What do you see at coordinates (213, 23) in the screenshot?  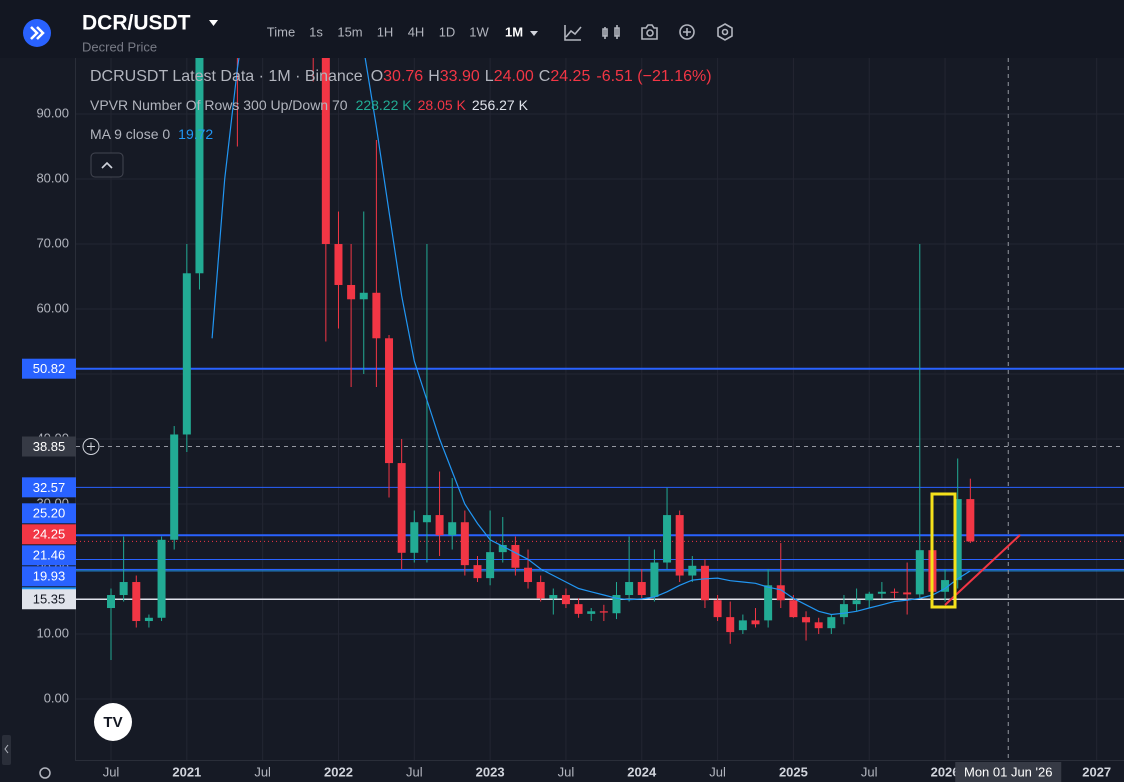 I see `symbol-dropdown` at bounding box center [213, 23].